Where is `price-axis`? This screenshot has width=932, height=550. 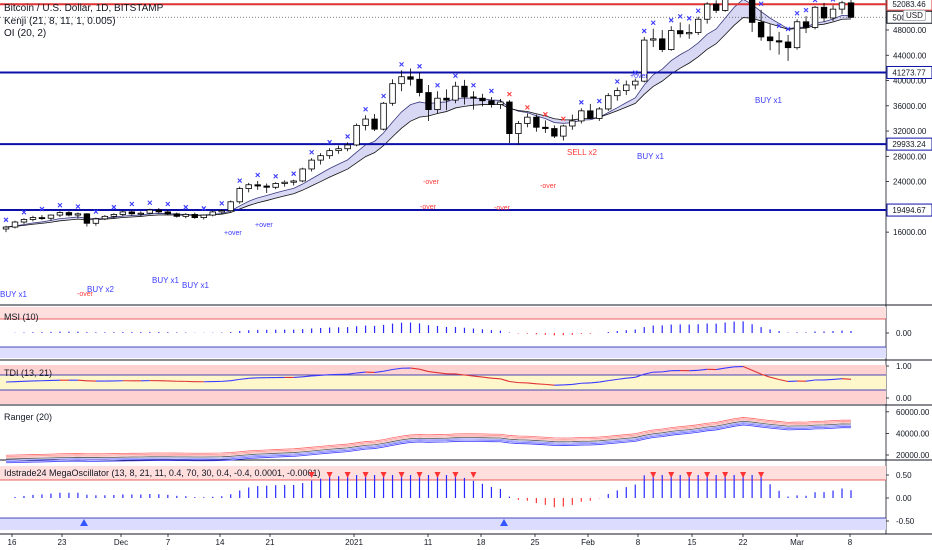
price-axis is located at coordinates (909, 275).